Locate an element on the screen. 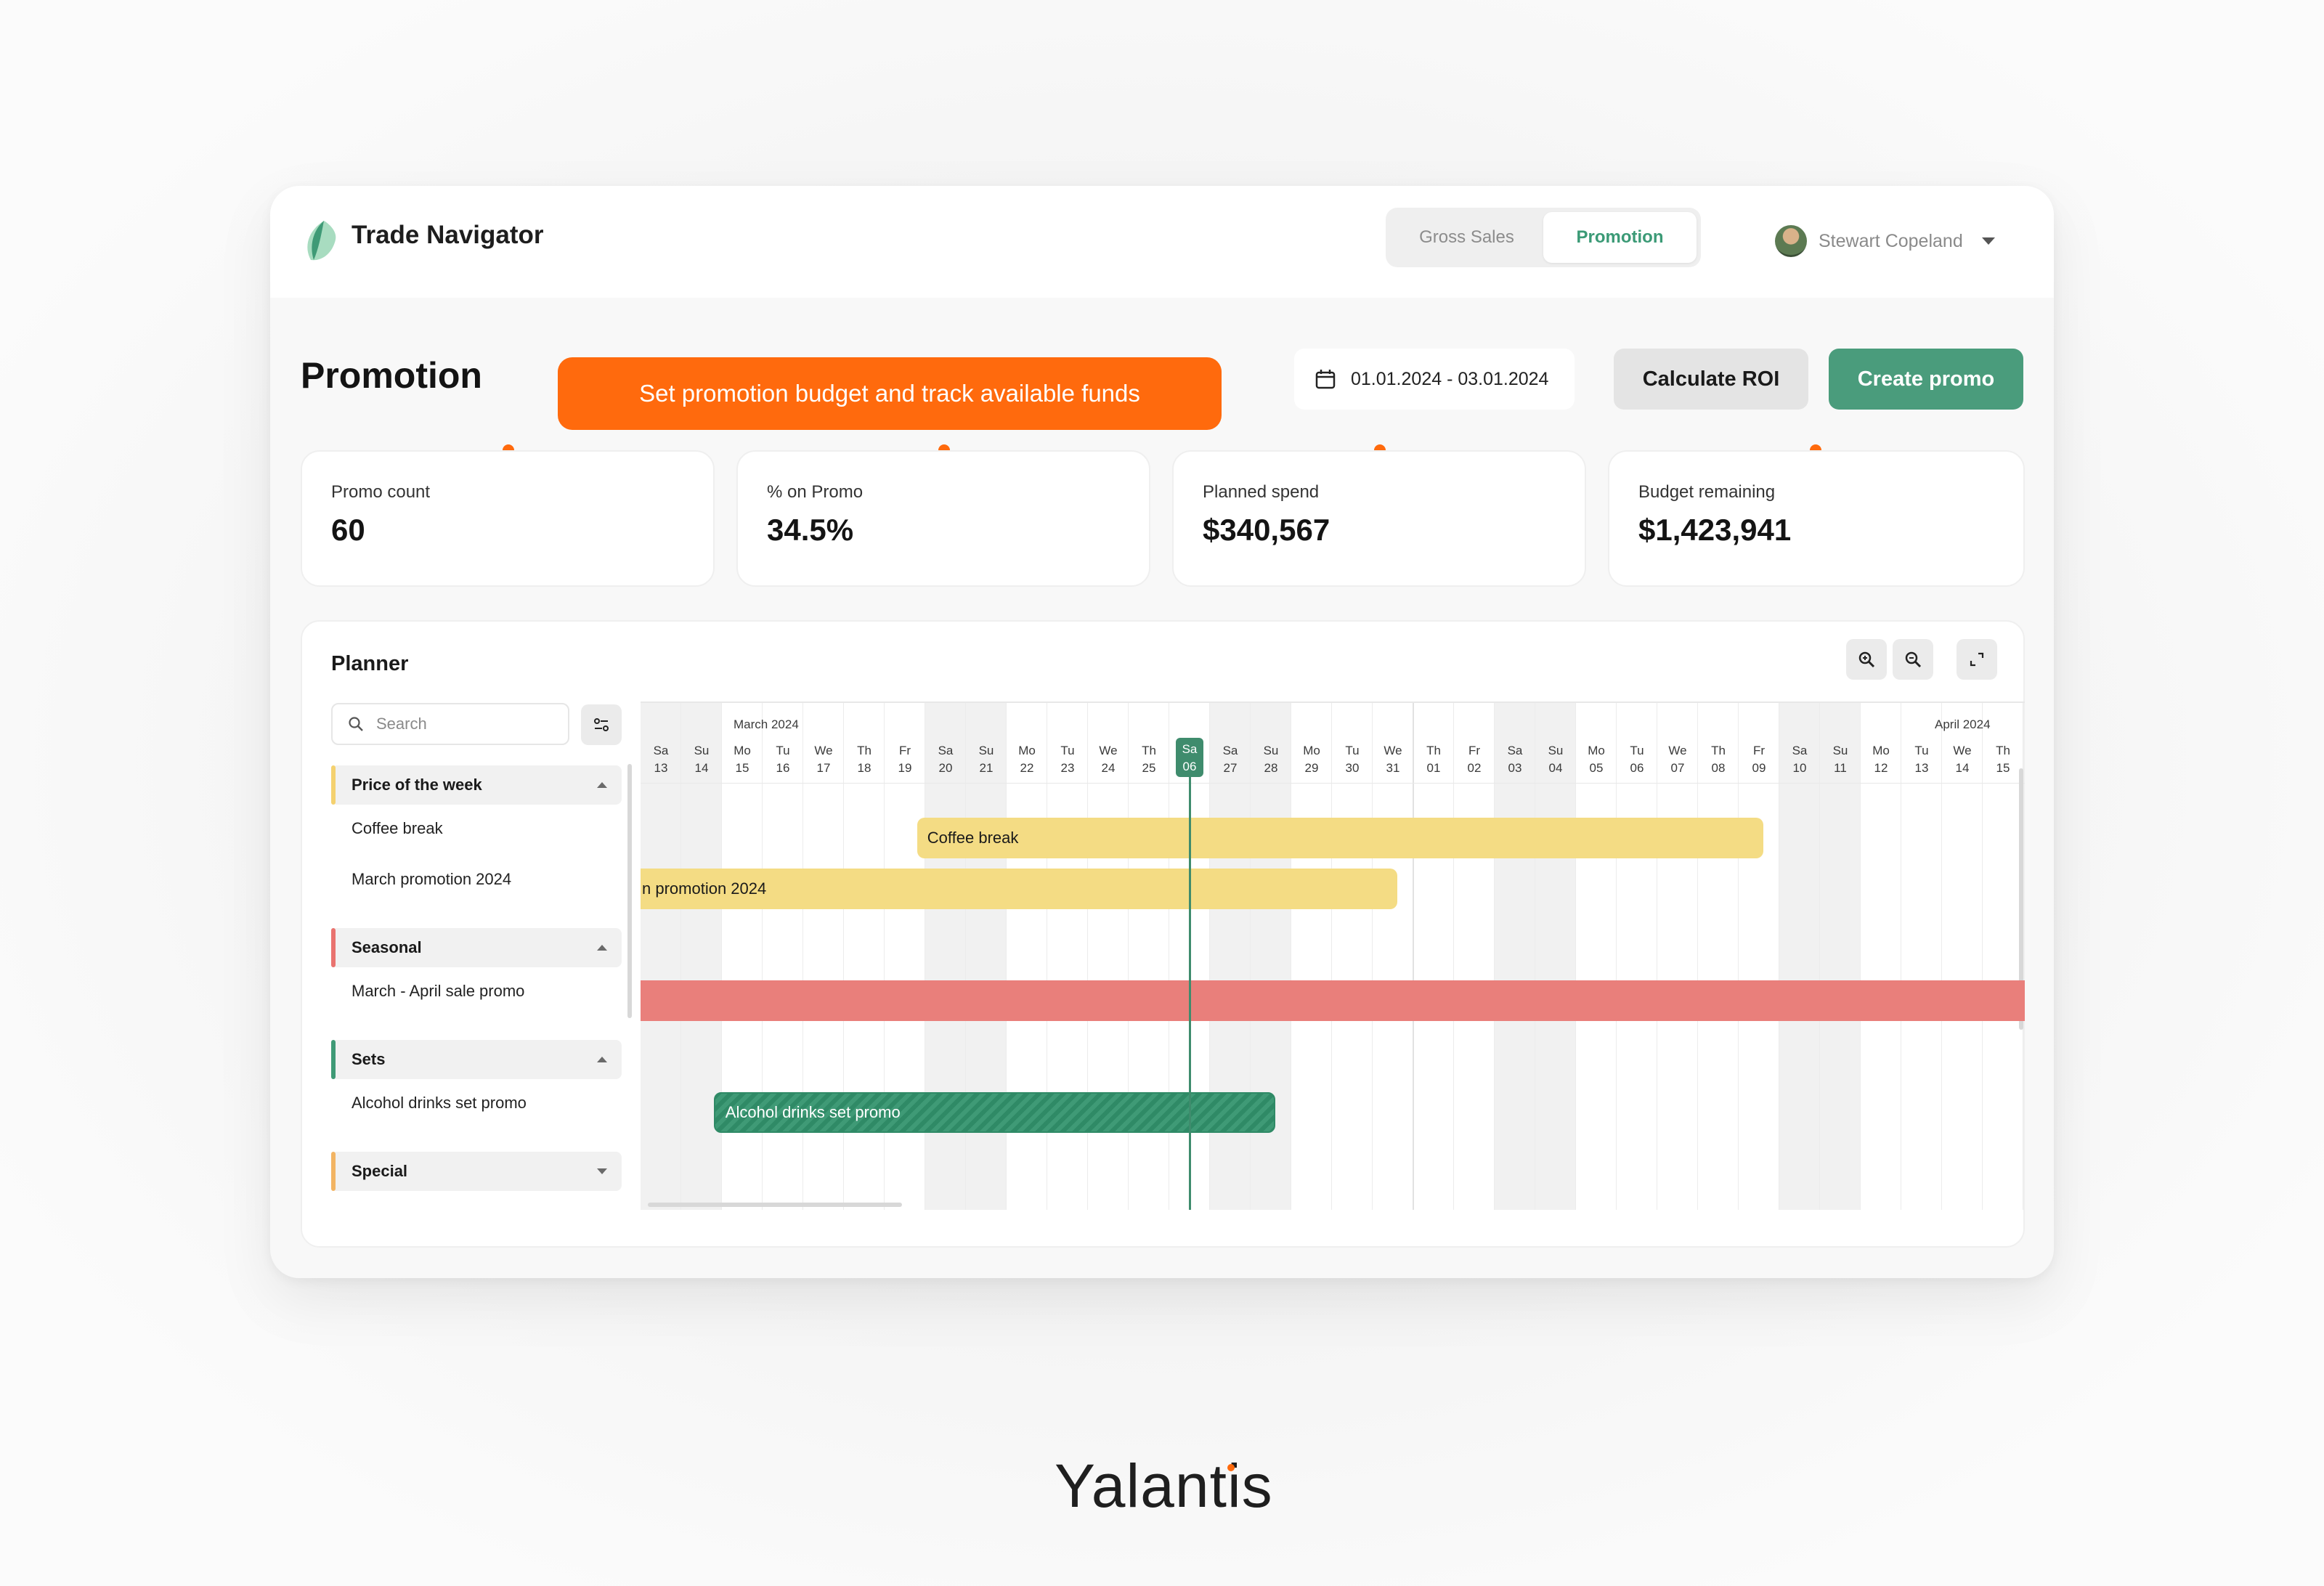 The image size is (2324, 1586). day-number: 16 is located at coordinates (2024, 768).